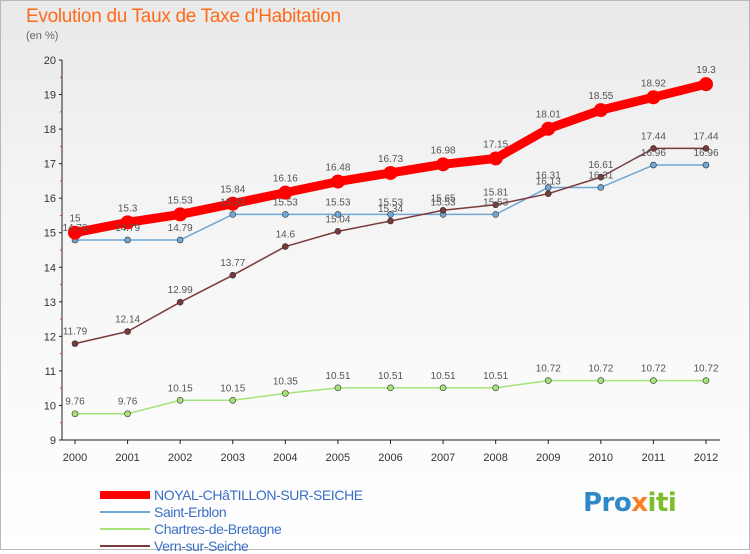 The height and width of the screenshot is (554, 750). I want to click on proxiti-logo: Proxiti, so click(630, 503).